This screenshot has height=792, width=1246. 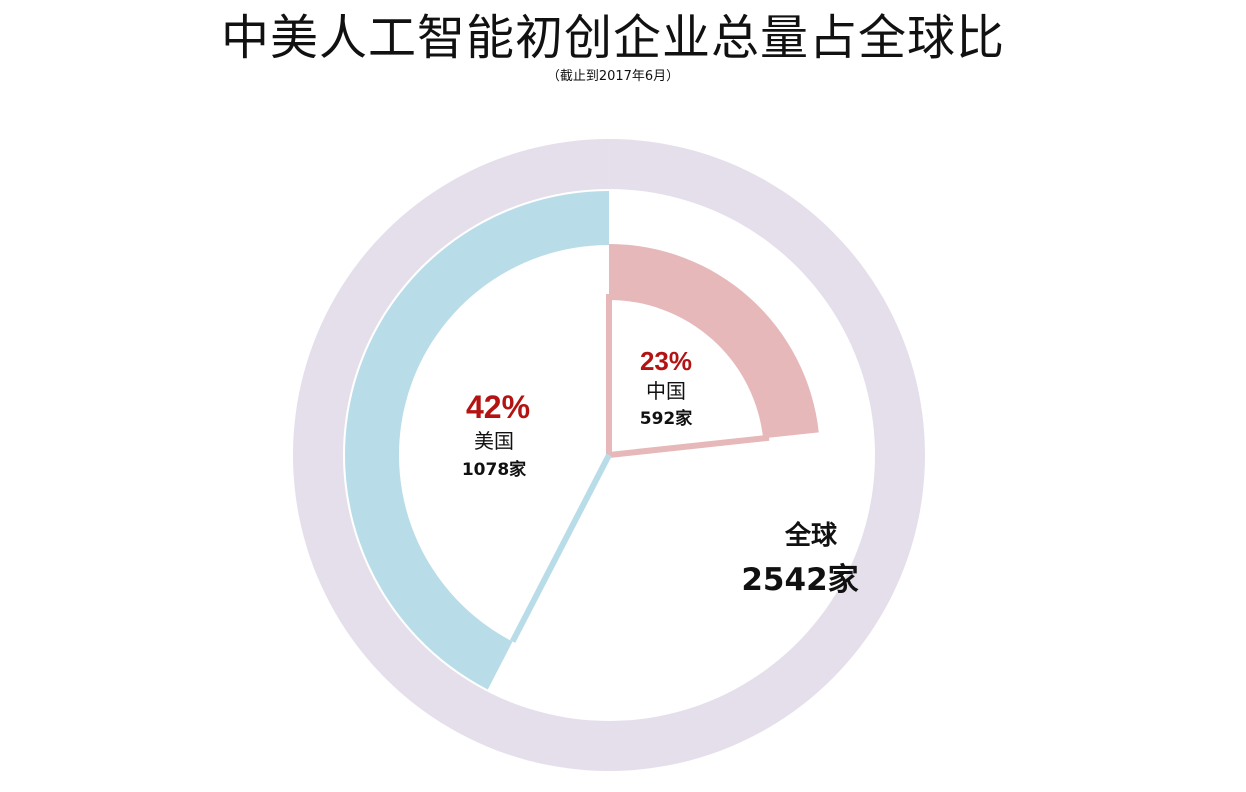 I want to click on china-percent-label: 23%, so click(x=666, y=361).